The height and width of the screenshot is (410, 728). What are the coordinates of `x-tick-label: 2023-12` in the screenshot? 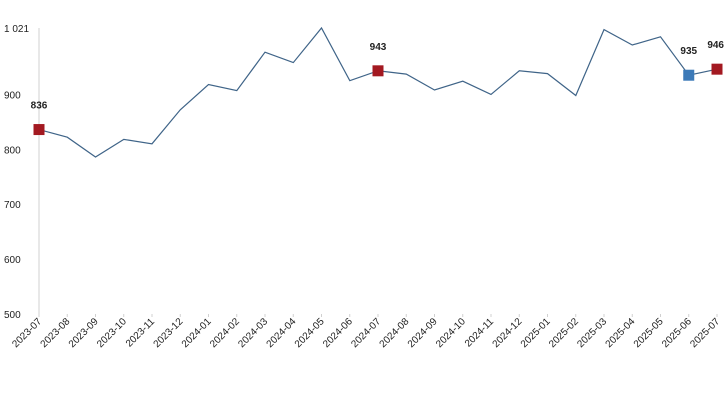 It's located at (169, 333).